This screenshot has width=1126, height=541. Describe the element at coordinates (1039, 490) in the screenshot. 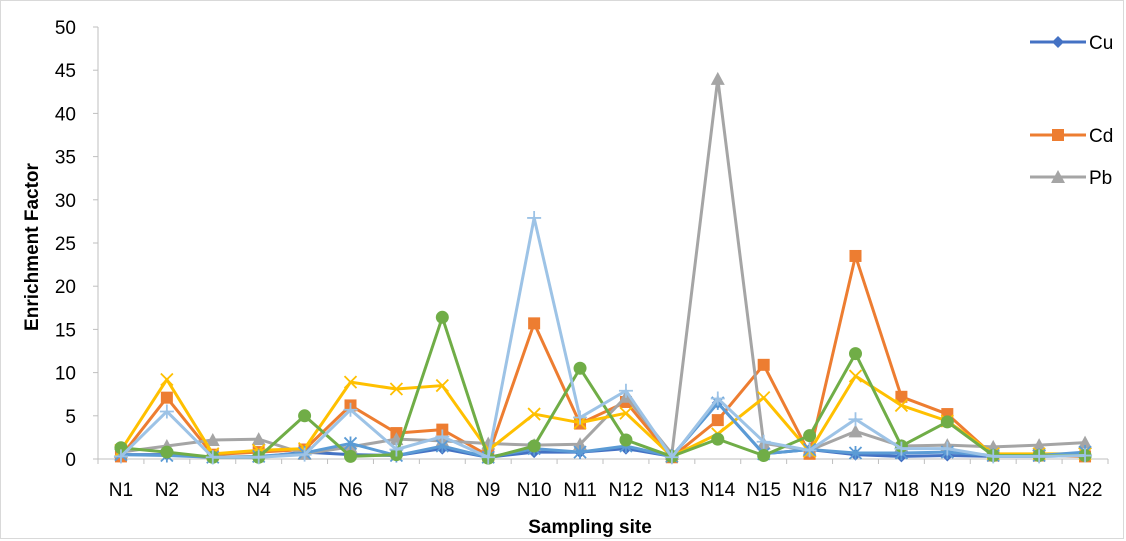

I see `x-tick-label: N21` at that location.